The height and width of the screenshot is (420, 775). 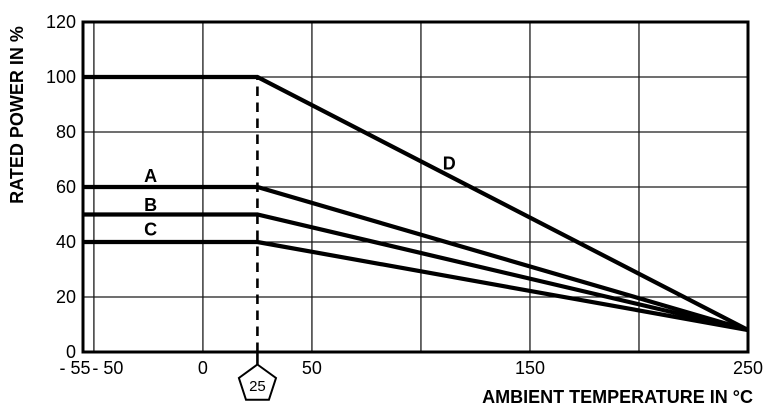 I want to click on x-tick-label: - 55, so click(x=74, y=368).